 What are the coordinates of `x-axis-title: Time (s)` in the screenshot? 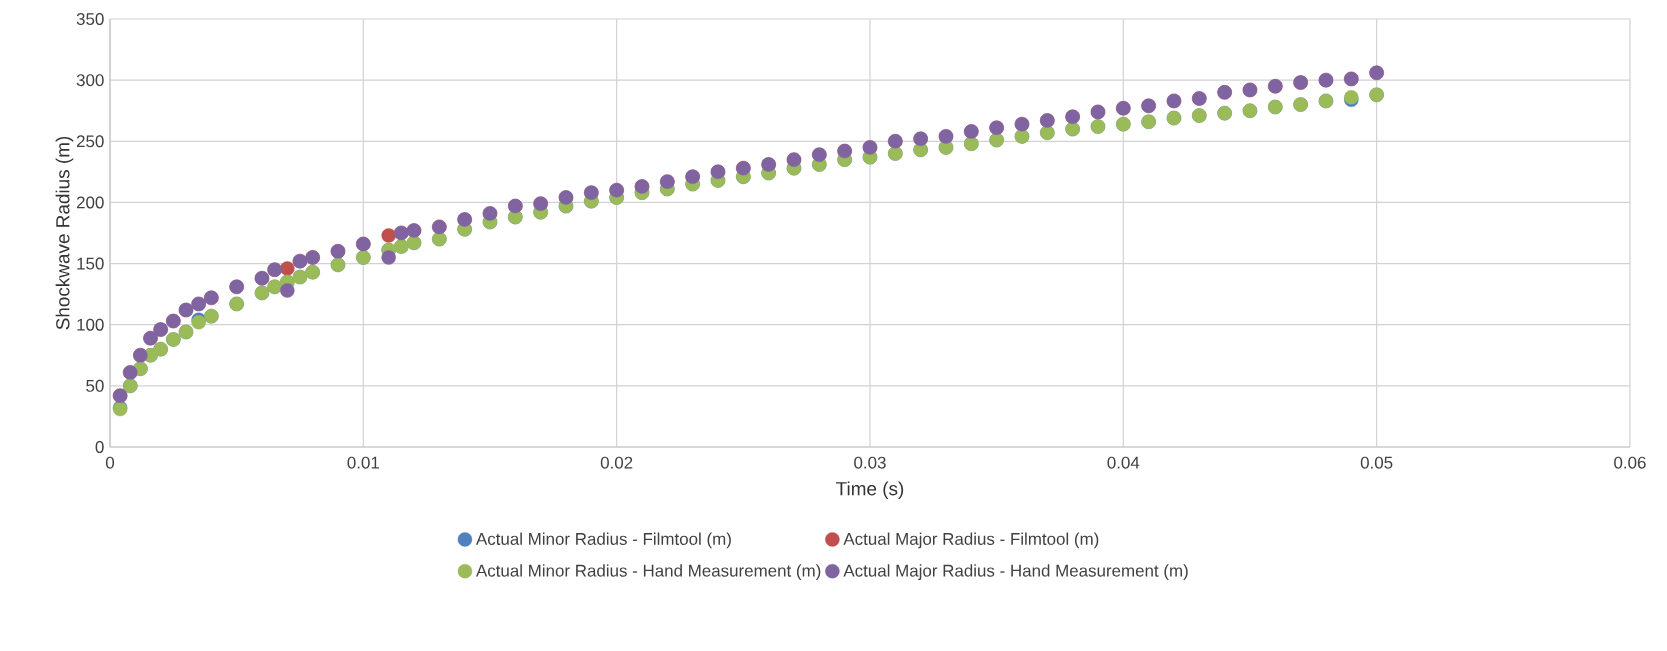 It's located at (870, 490).